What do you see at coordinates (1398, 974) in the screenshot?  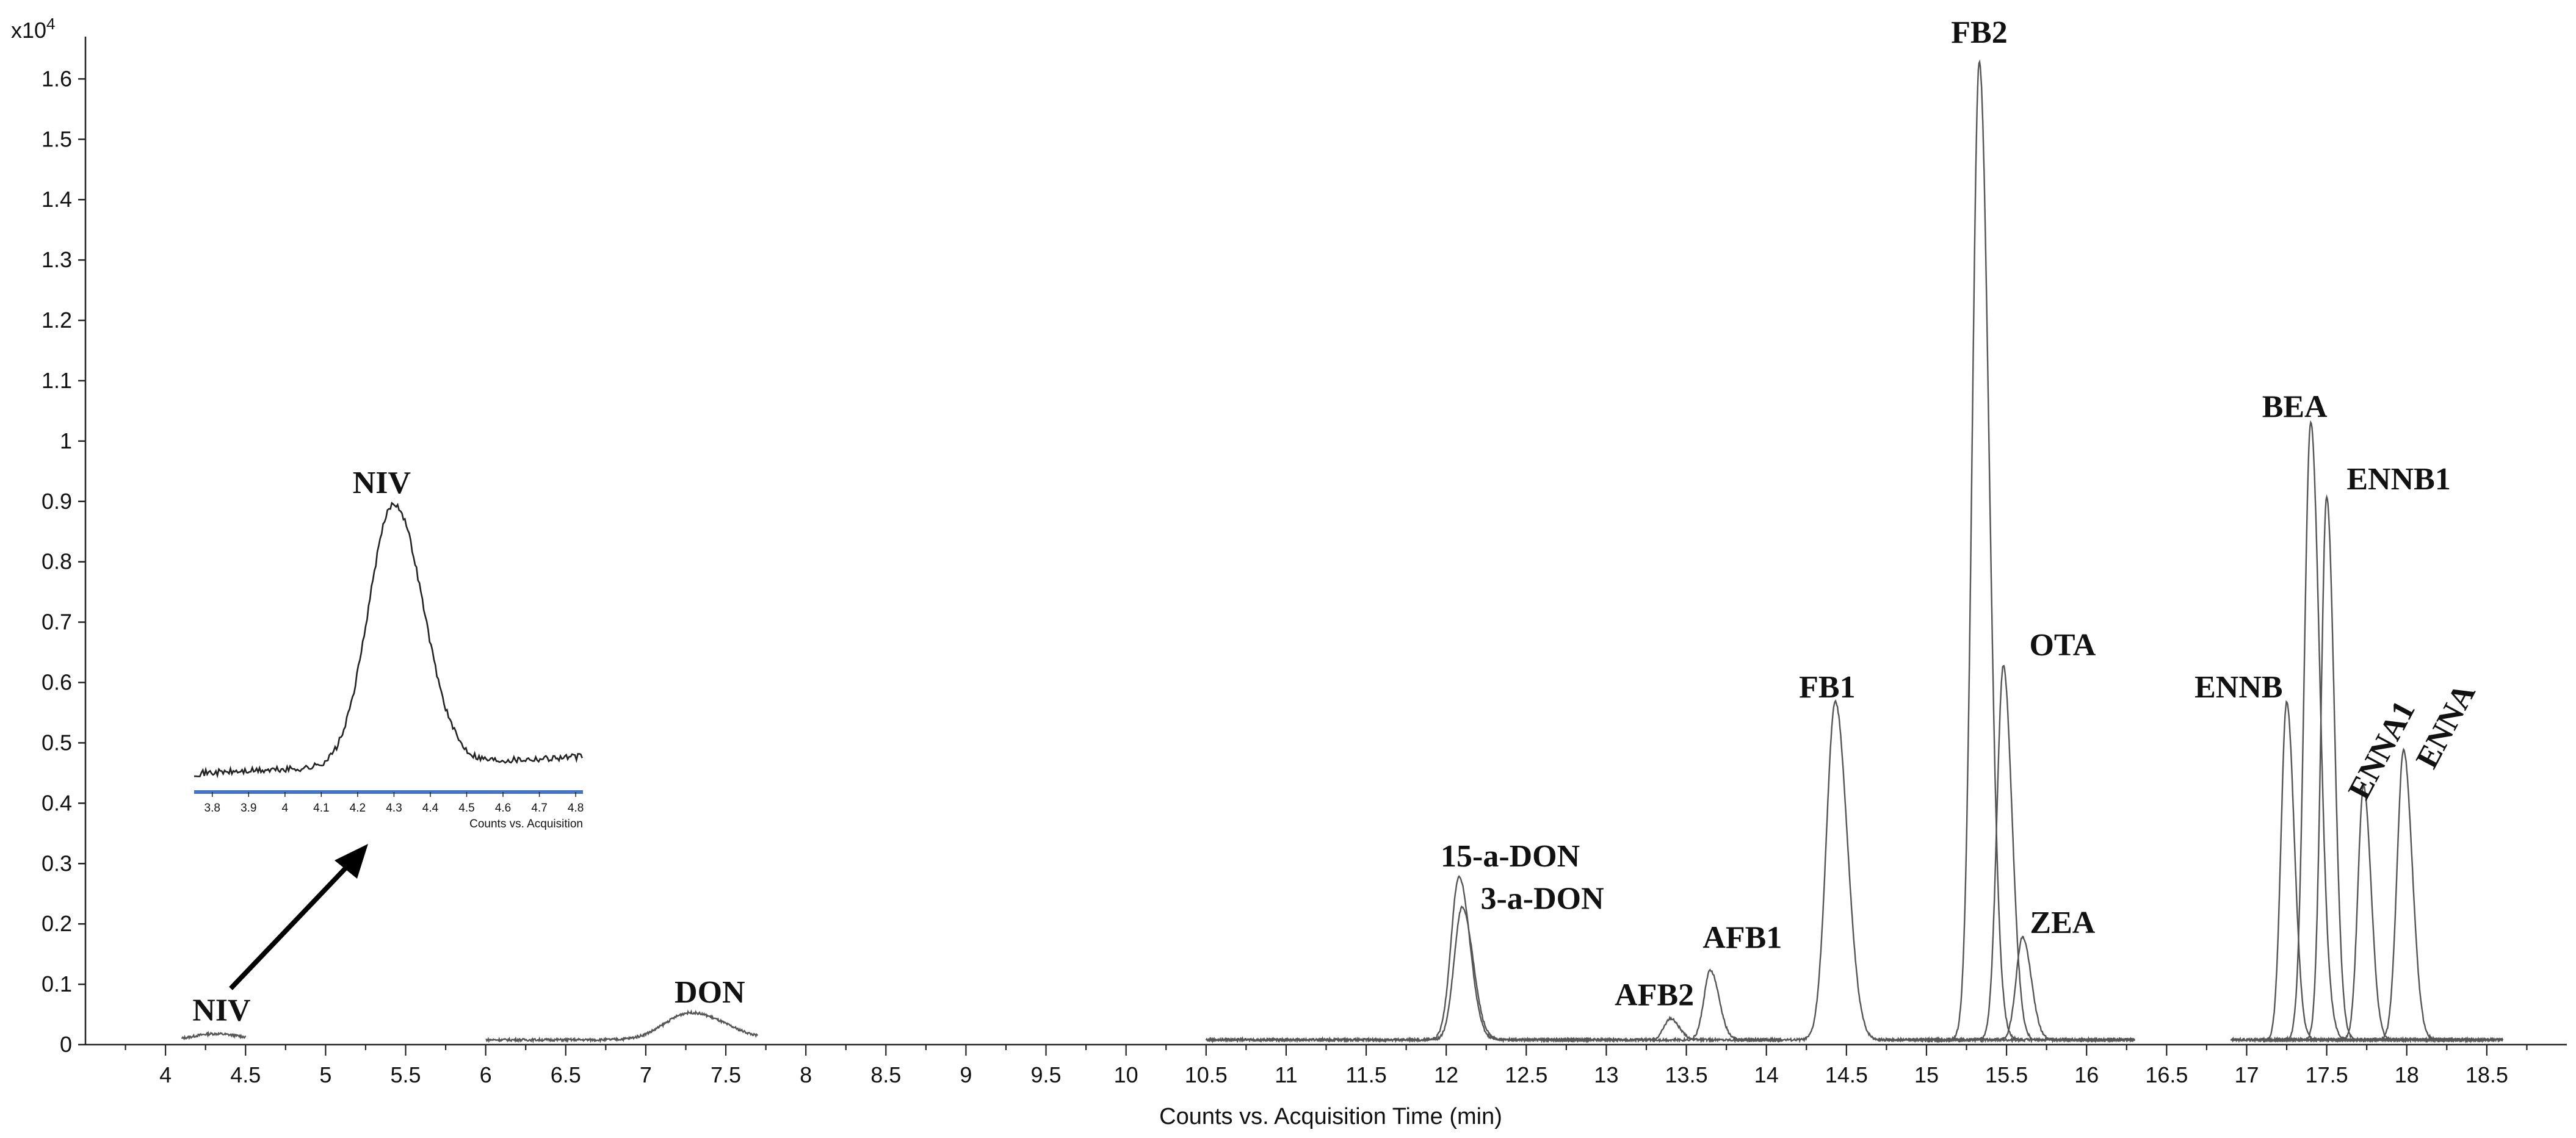 I see `trace-3-a-don` at bounding box center [1398, 974].